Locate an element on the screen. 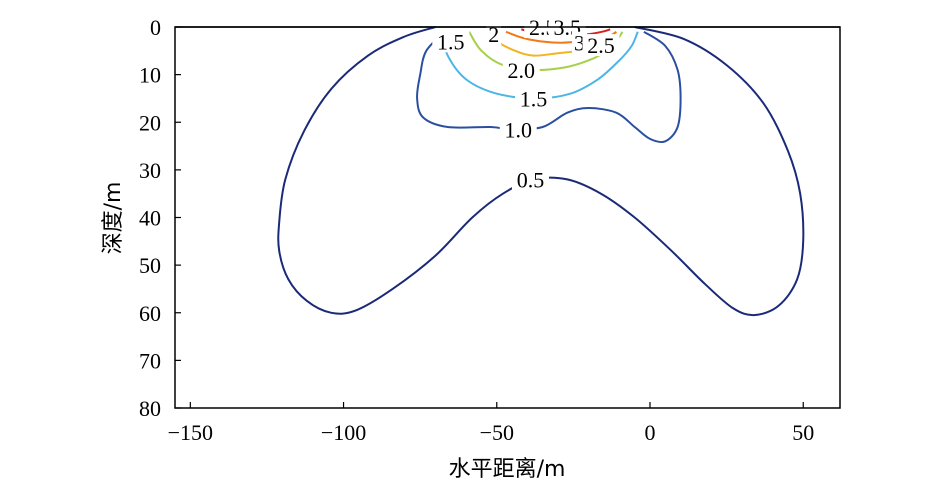 Image resolution: width=945 pixels, height=484 pixels. contour-label: 2.5 is located at coordinates (601, 45).